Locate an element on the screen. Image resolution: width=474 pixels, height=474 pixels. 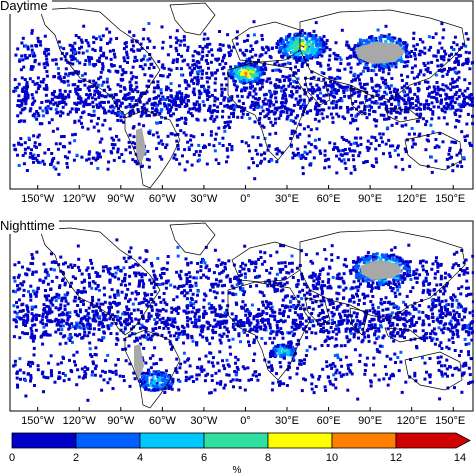
colorbar-tick-label: 2 is located at coordinates (76, 458).